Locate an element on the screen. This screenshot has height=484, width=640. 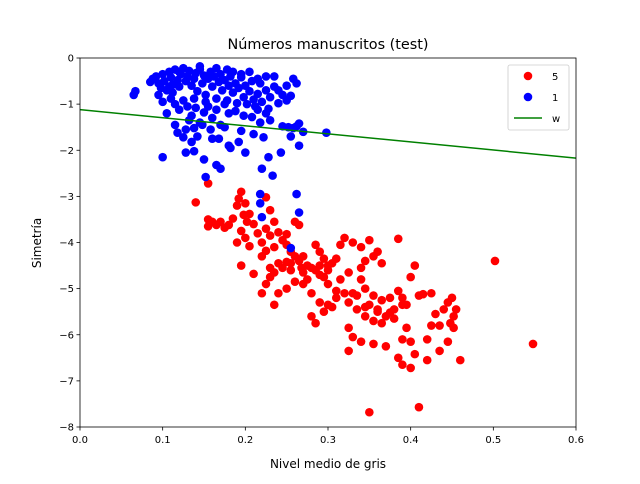
y-axis-label: Simetría is located at coordinates (37, 243).